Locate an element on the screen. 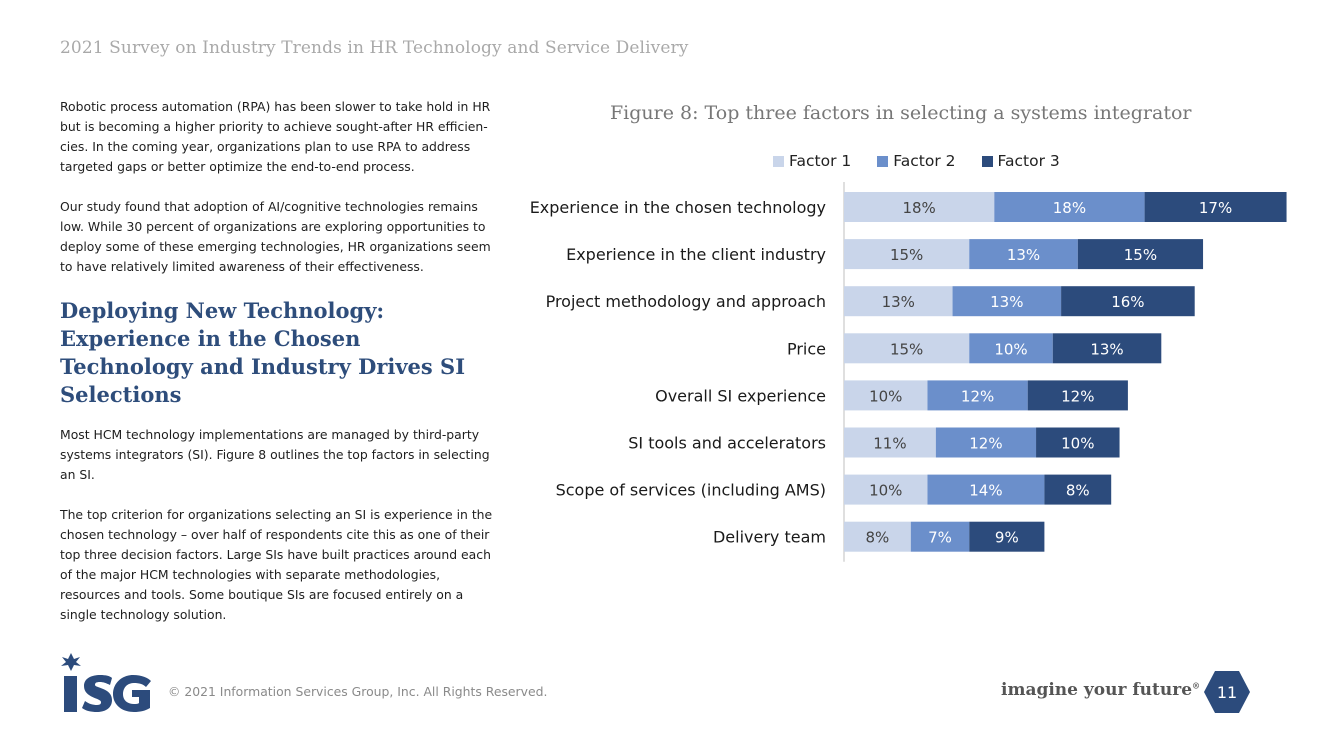  data-label: 9% is located at coordinates (1007, 538).